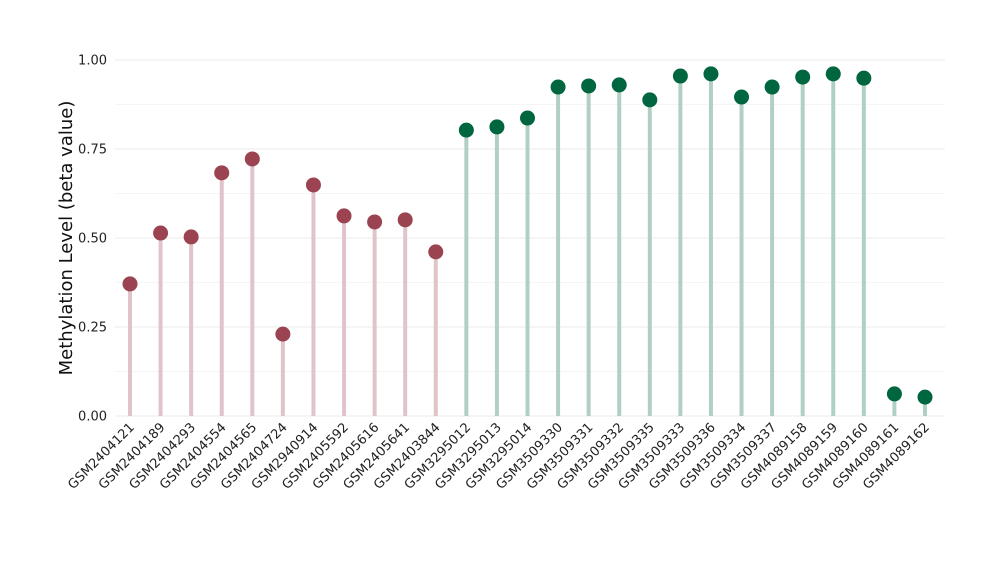 The width and height of the screenshot is (1000, 580). Describe the element at coordinates (92, 328) in the screenshot. I see `y-tick-label: 0.25` at that location.